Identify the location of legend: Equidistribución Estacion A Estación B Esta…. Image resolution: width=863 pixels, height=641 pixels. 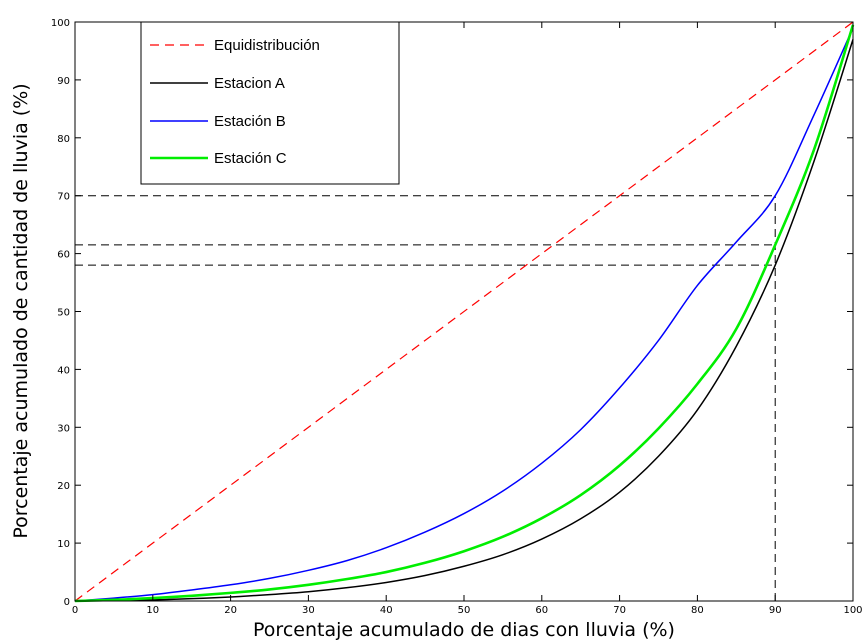
(270, 103).